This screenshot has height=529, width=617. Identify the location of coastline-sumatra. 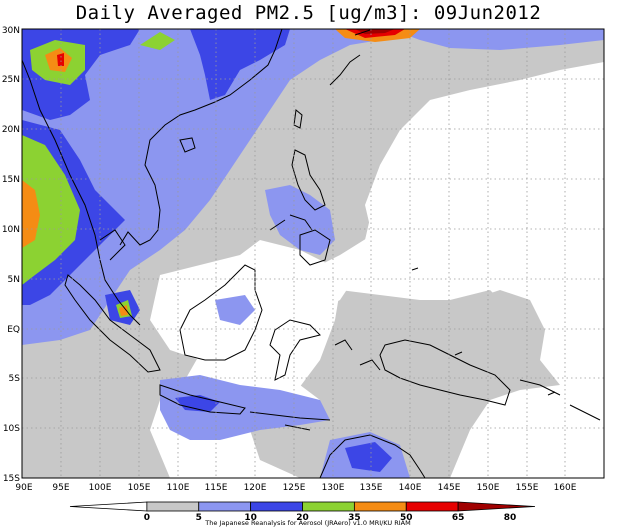
(112, 323).